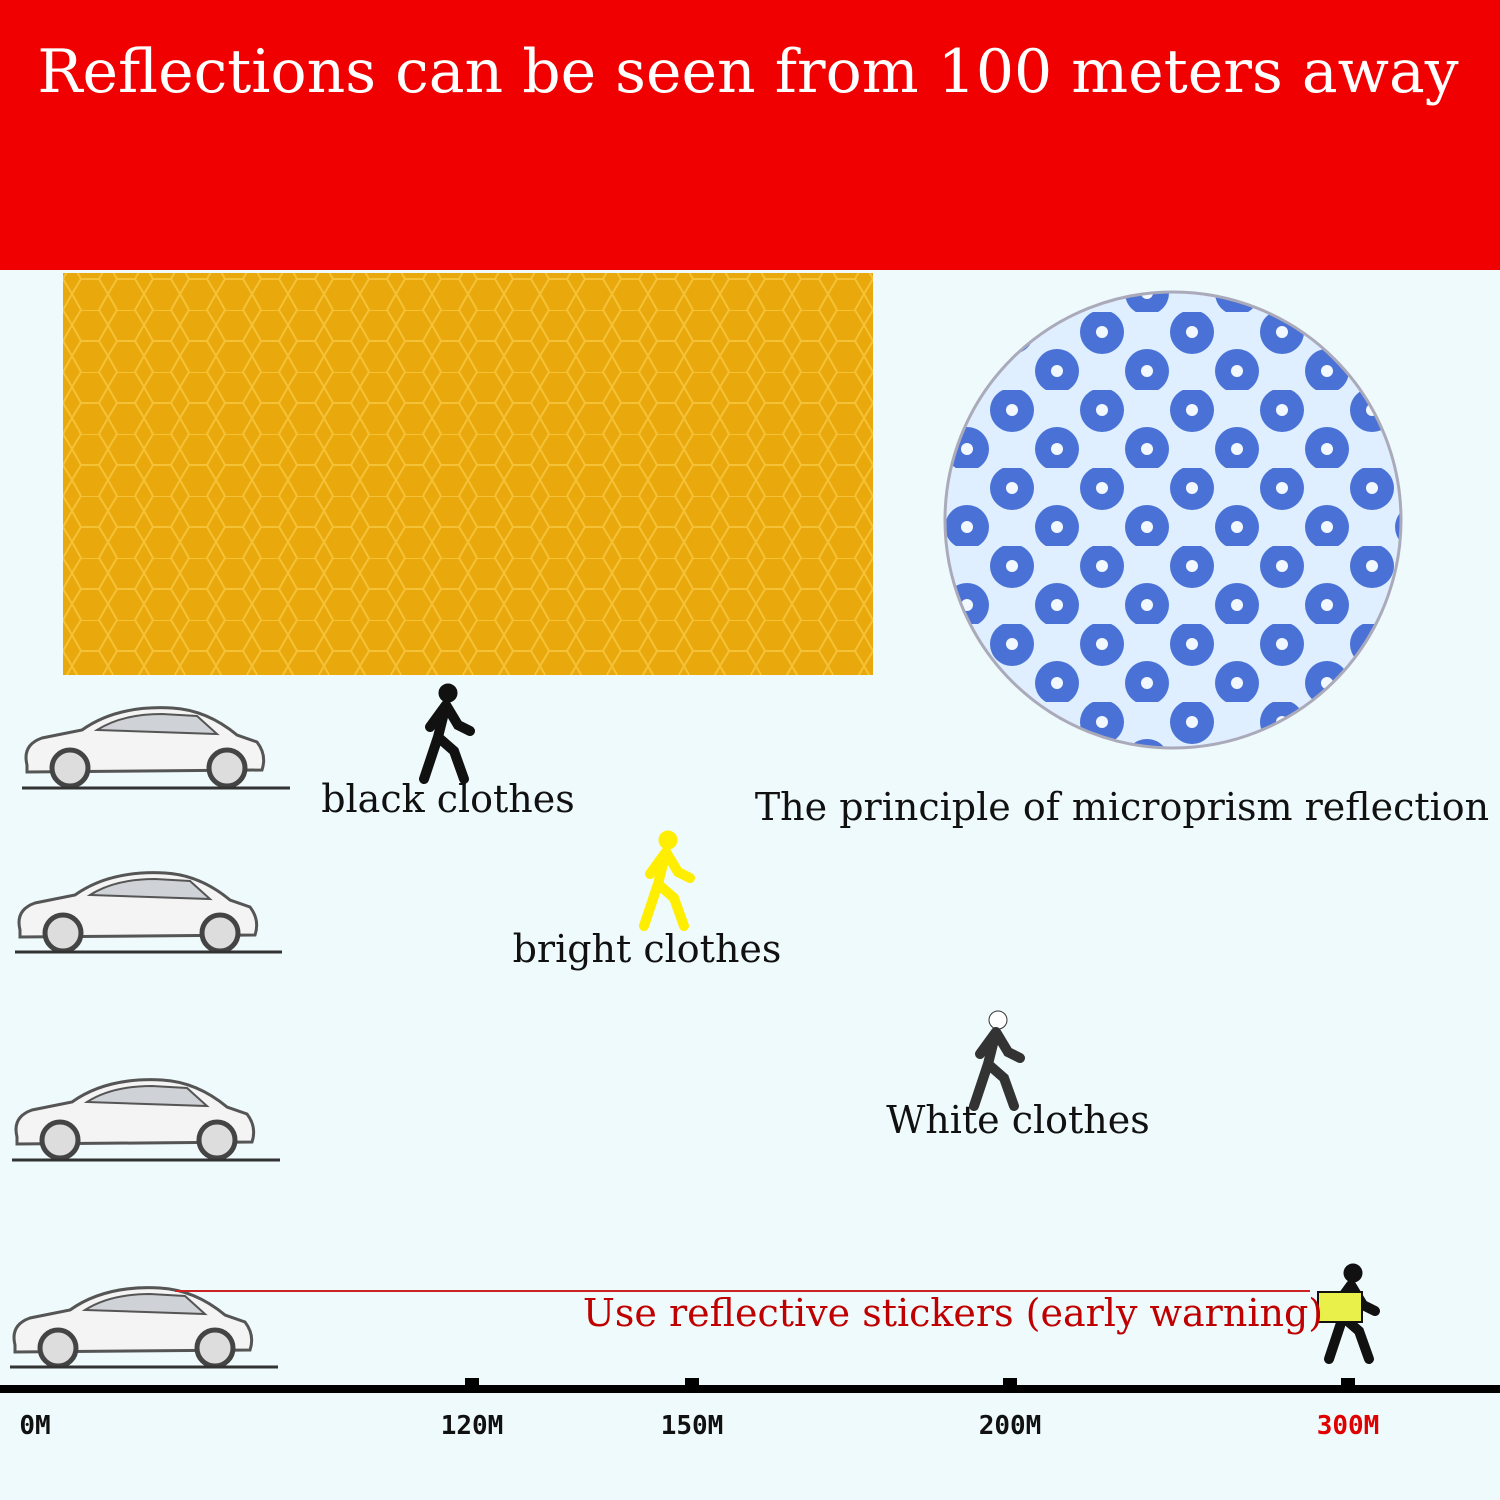  Describe the element at coordinates (1018, 1120) in the screenshot. I see `label-white: White clothes` at that location.